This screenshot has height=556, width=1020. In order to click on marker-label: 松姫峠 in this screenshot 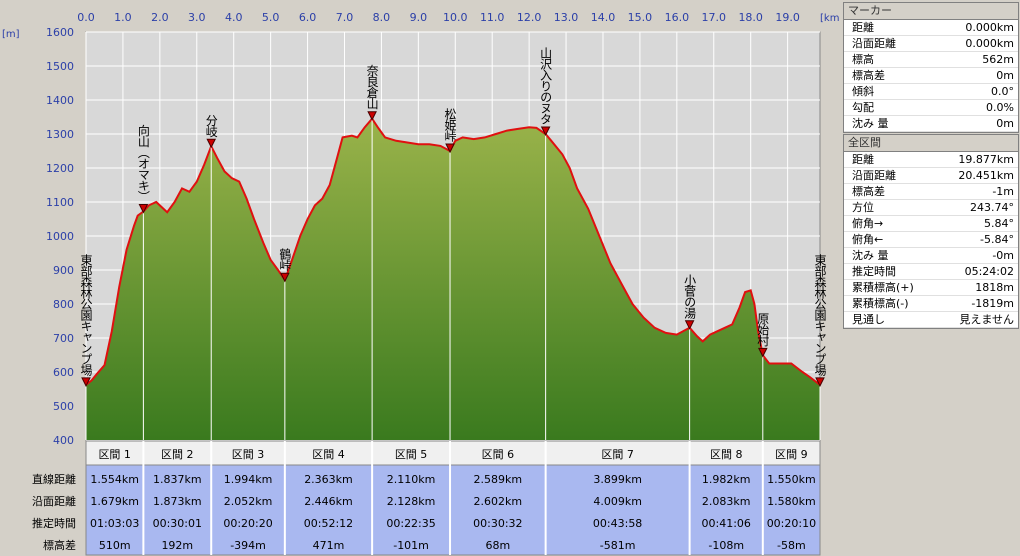, I will do `click(450, 125)`.